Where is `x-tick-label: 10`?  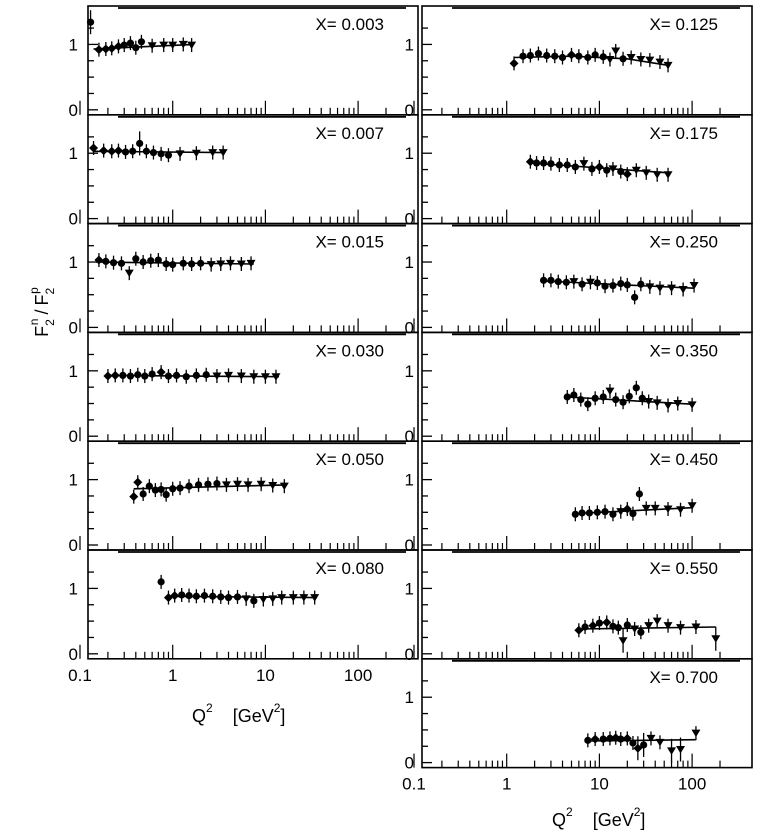
x-tick-label: 10 is located at coordinates (599, 784).